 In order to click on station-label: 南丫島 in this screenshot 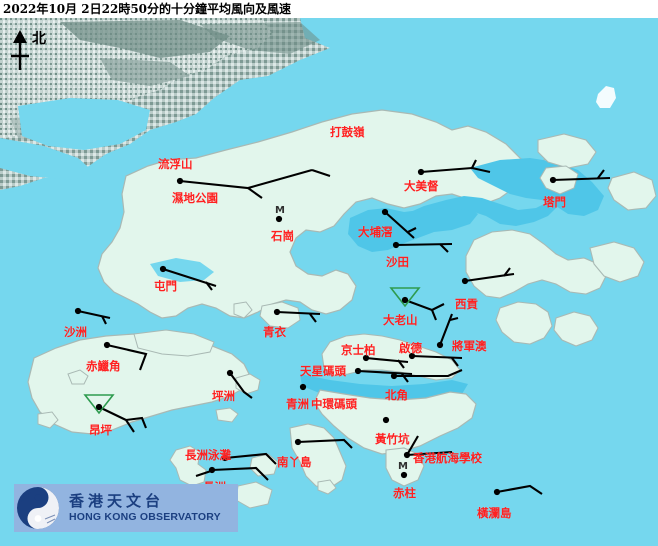, I will do `click(294, 462)`.